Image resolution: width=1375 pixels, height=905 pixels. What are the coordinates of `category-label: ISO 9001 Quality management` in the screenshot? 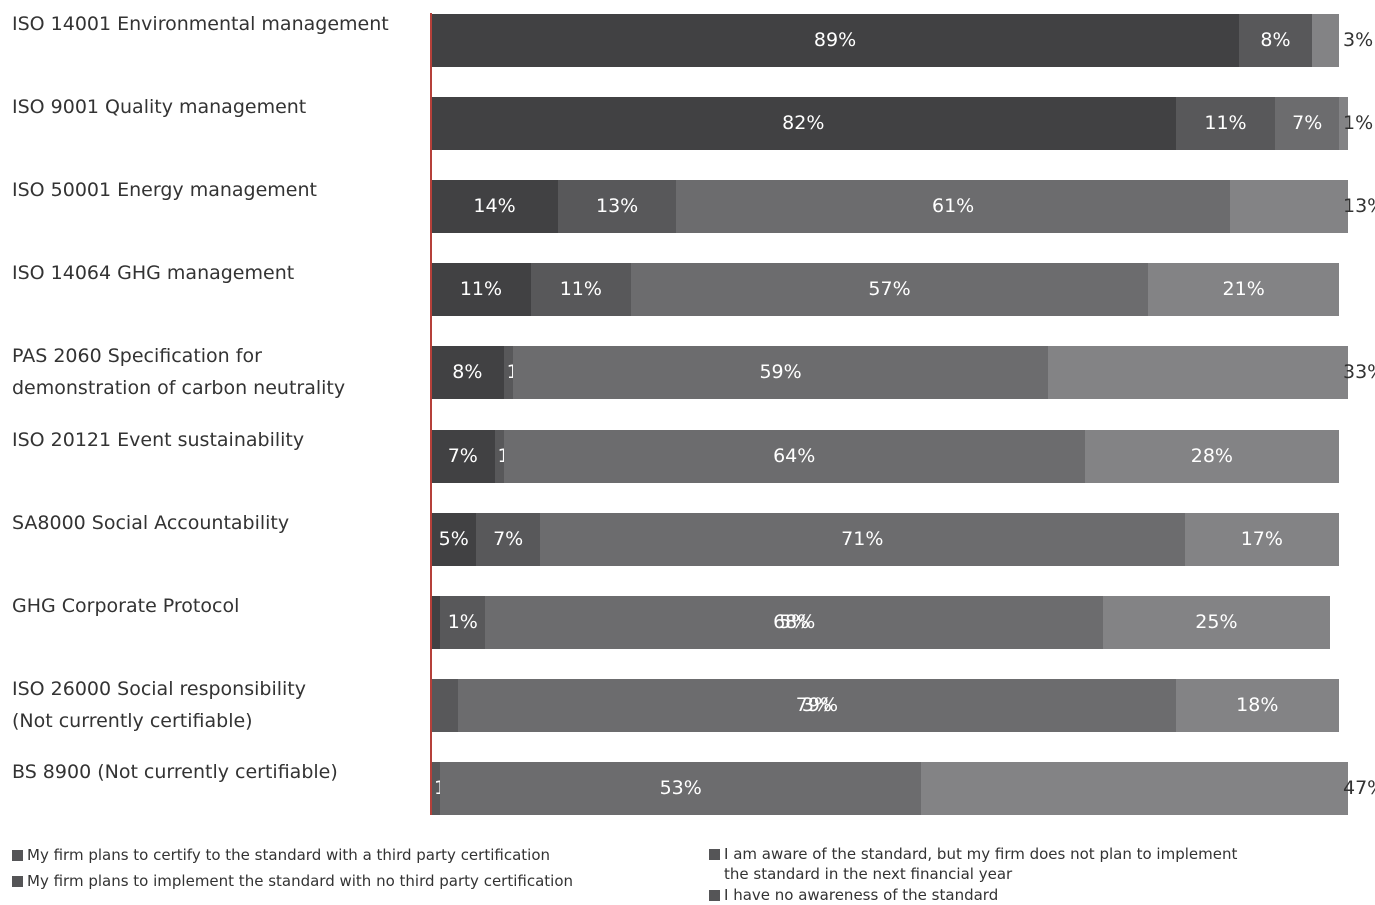 It's located at (212, 107).